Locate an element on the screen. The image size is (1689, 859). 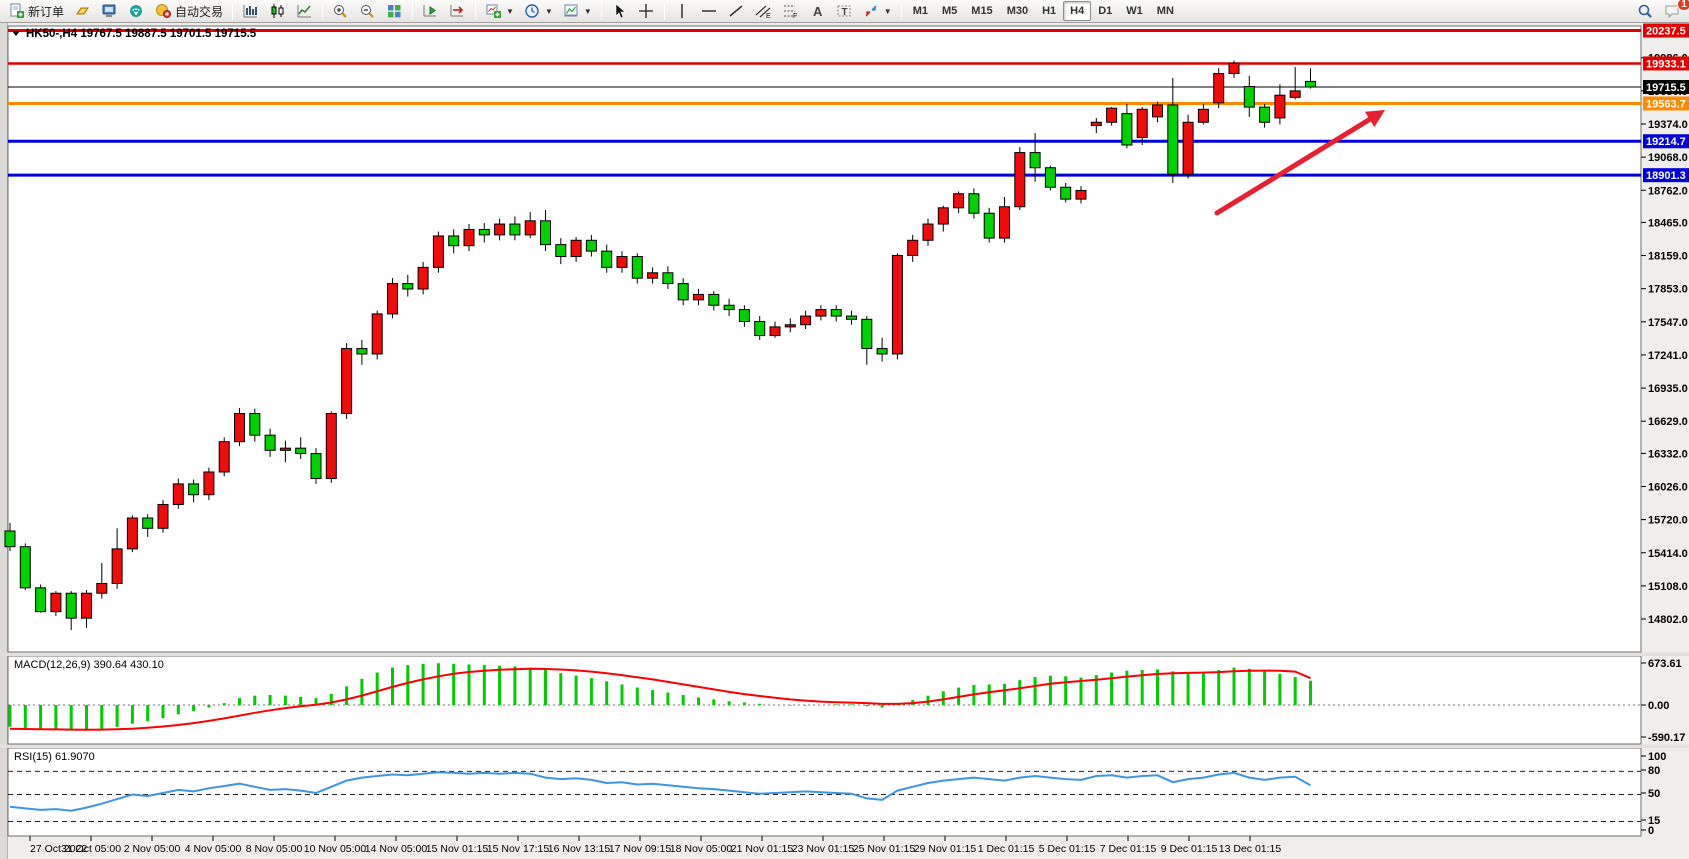
signal-icon is located at coordinates (136, 11).